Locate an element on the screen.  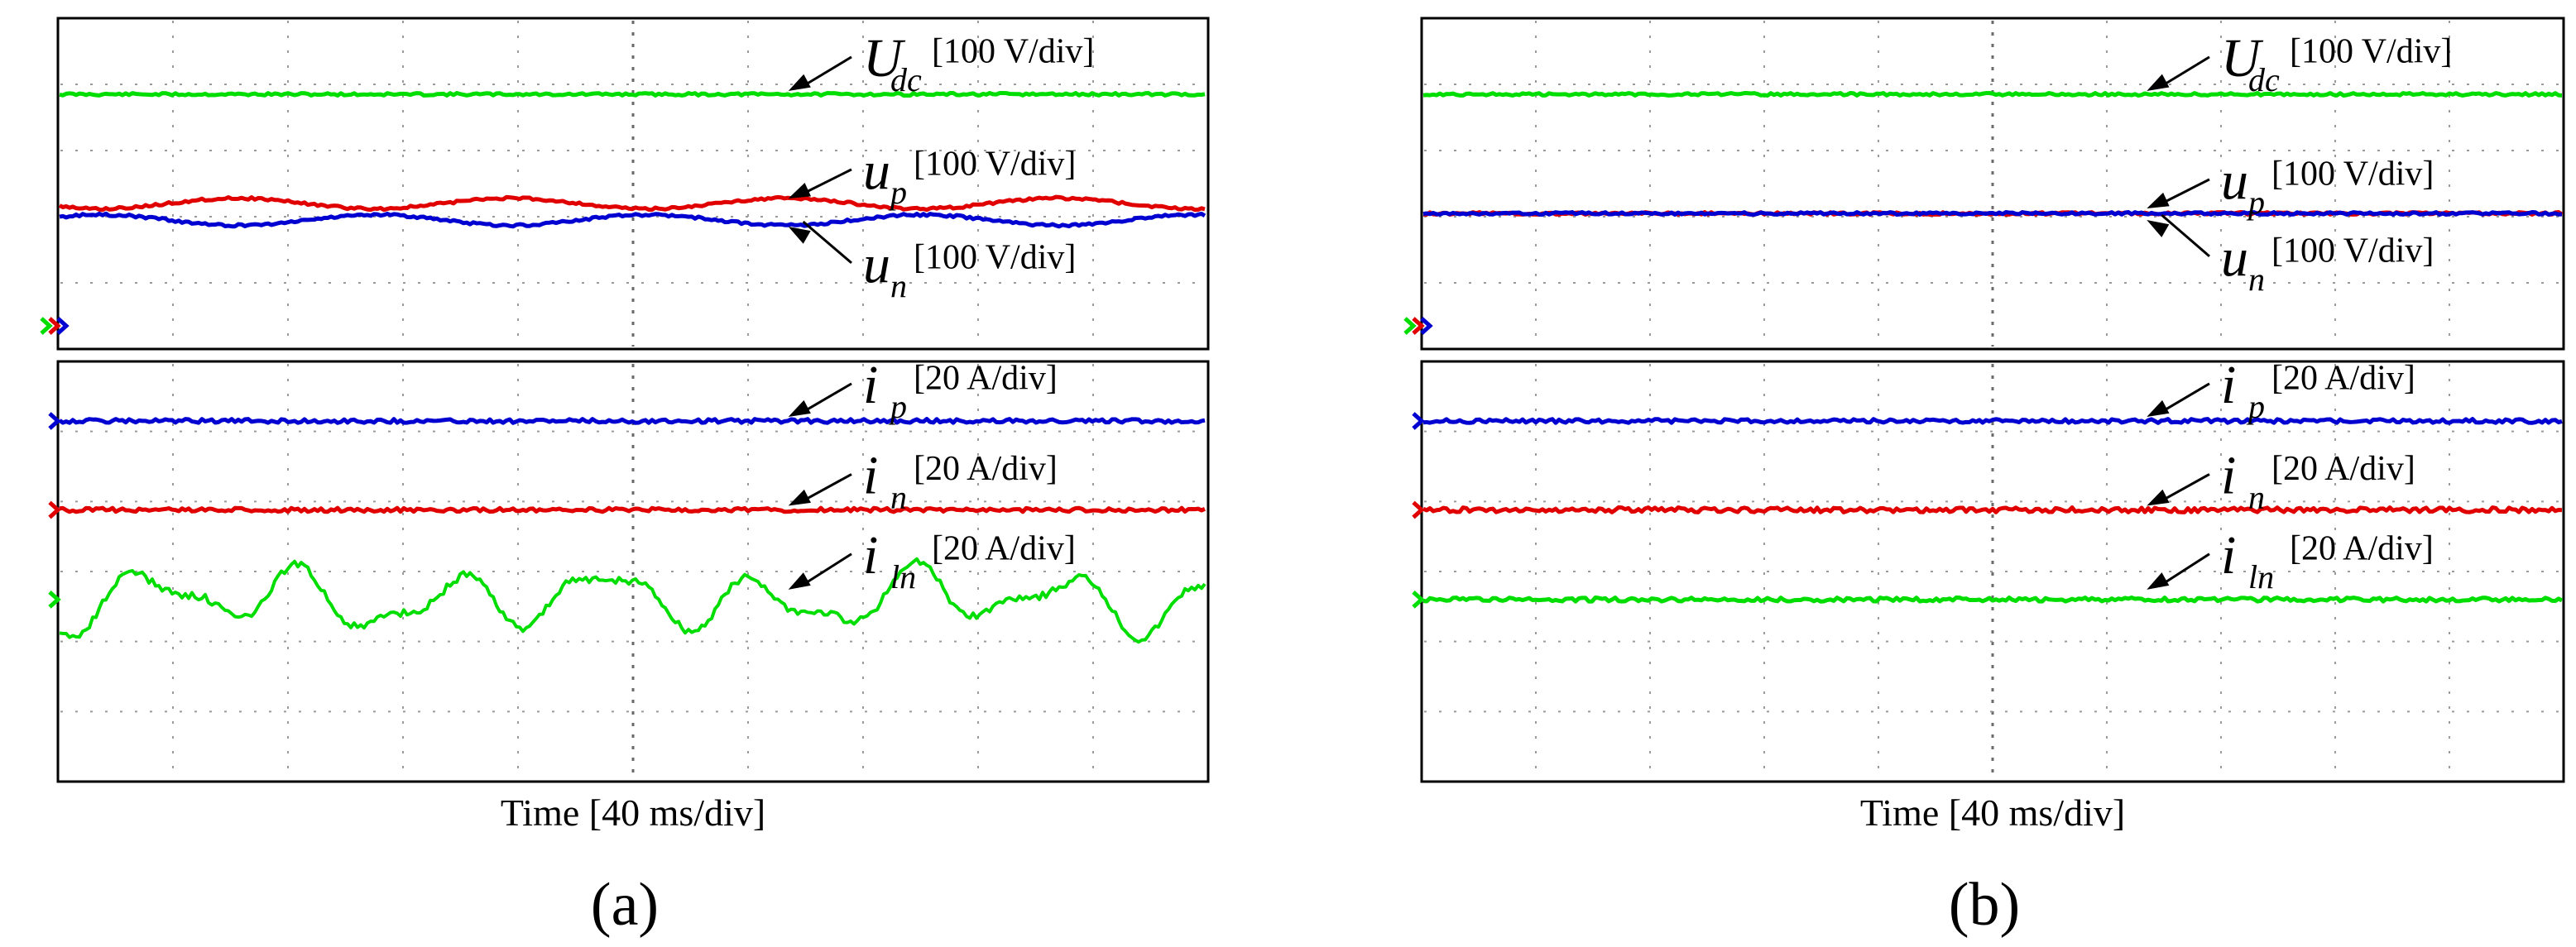
panel-caption: (b) is located at coordinates (1985, 905).